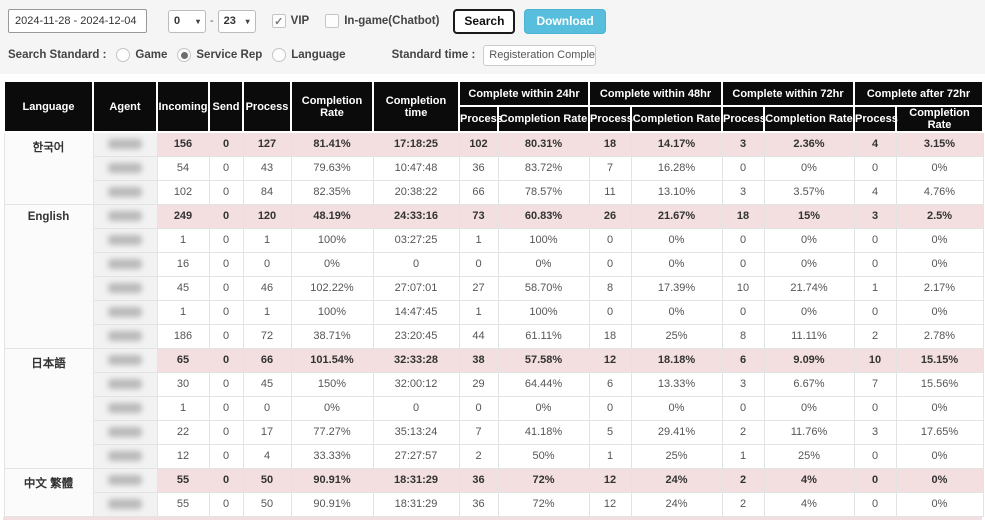  I want to click on data-cell: 30, so click(183, 384).